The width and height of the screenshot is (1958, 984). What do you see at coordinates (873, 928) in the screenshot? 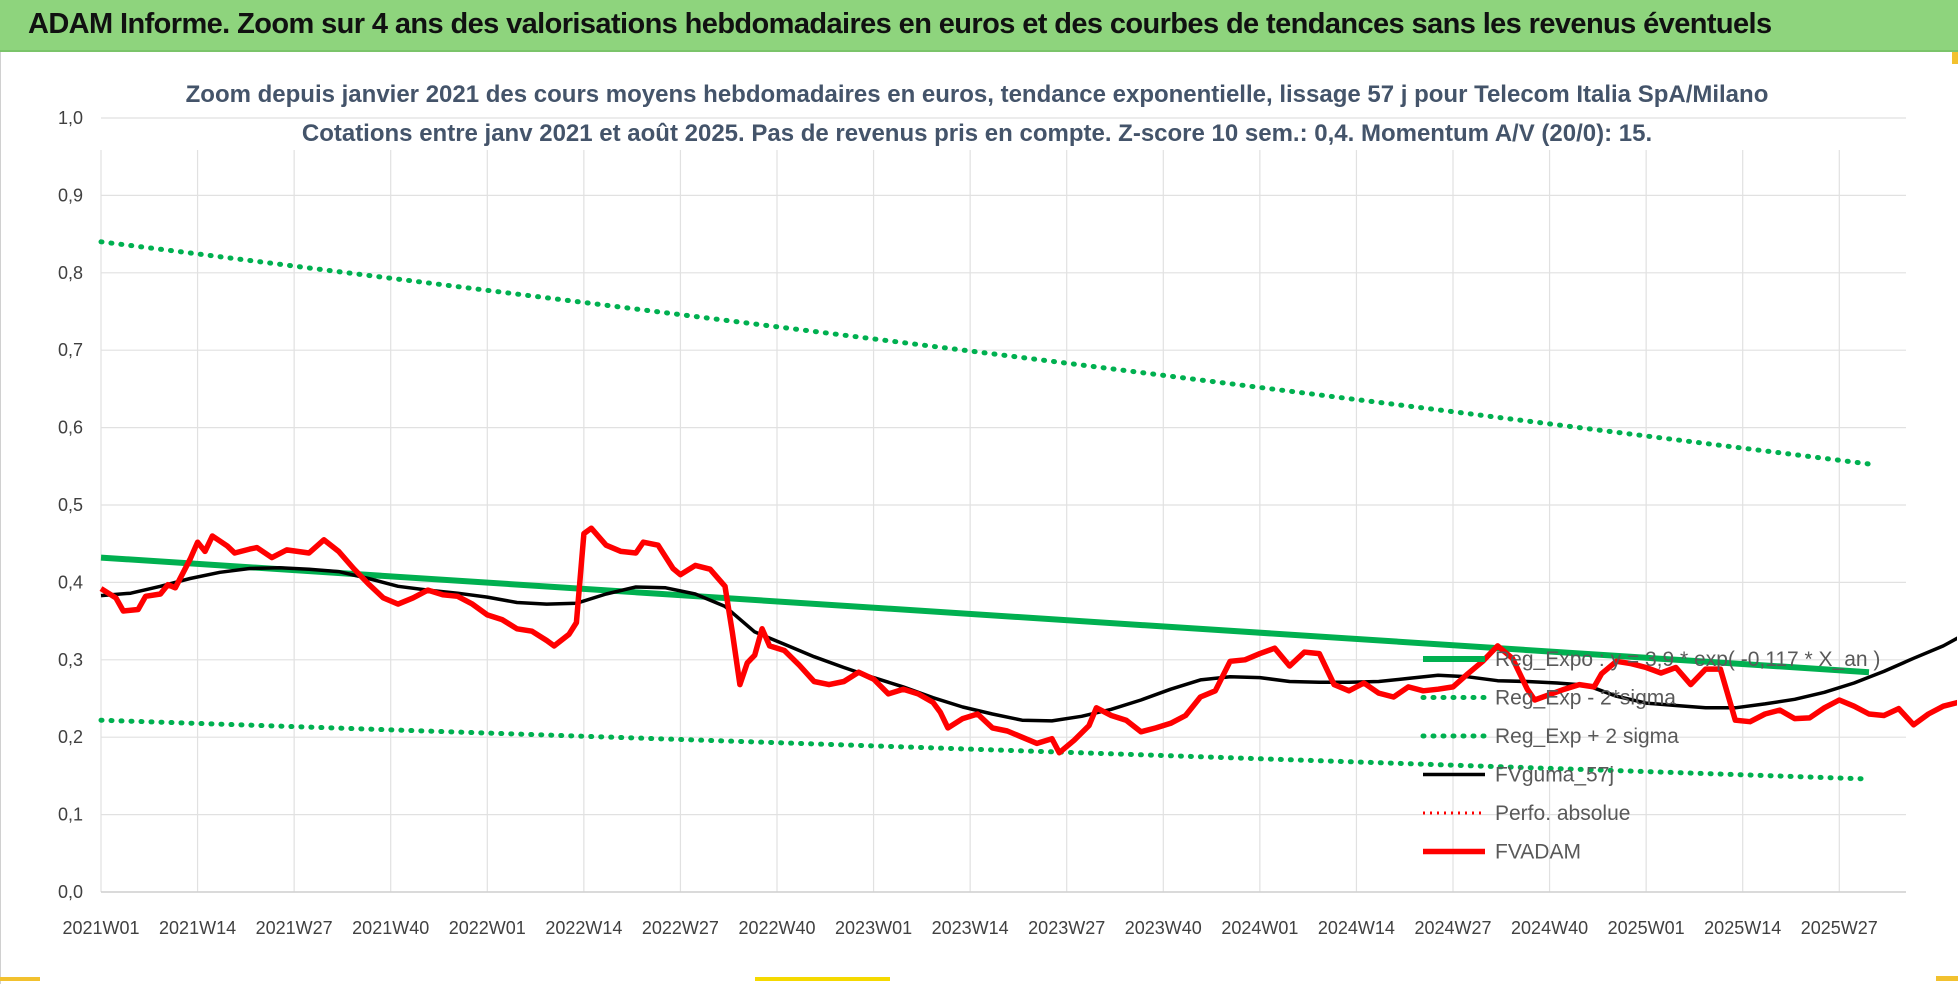
I see `x-tick-label: 2023W01` at bounding box center [873, 928].